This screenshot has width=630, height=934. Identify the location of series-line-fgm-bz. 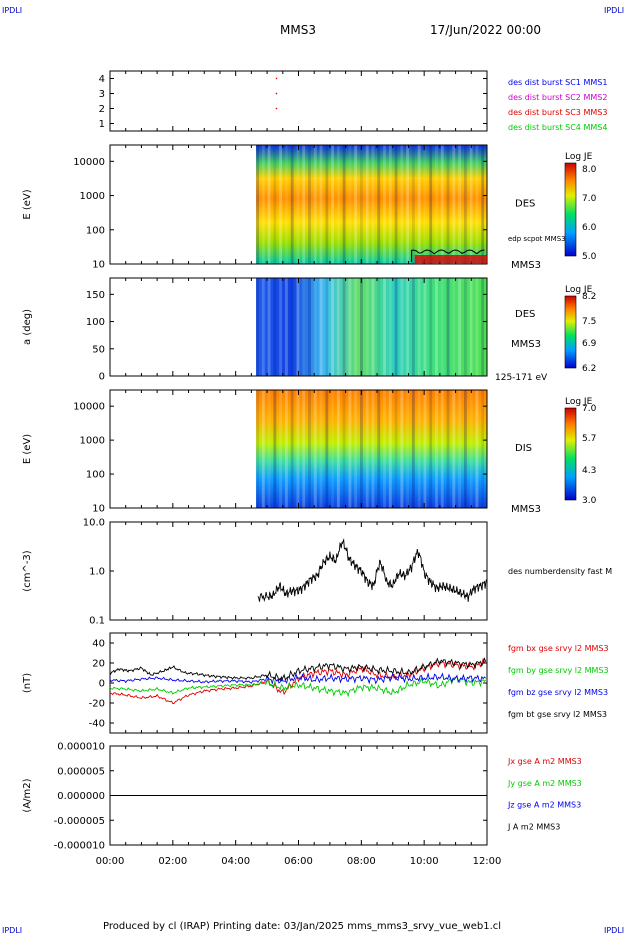
(297, 678).